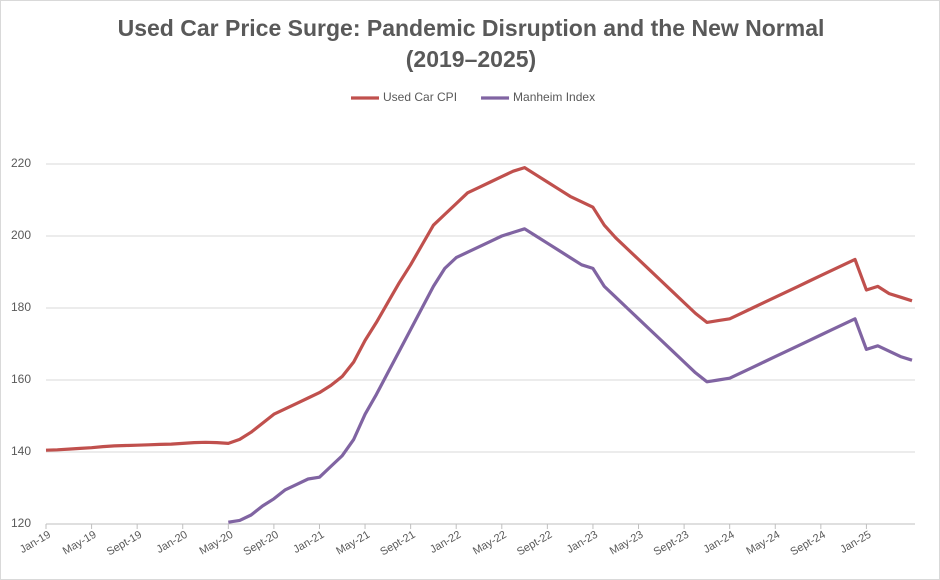  I want to click on x-tick-label: May-24, so click(763, 543).